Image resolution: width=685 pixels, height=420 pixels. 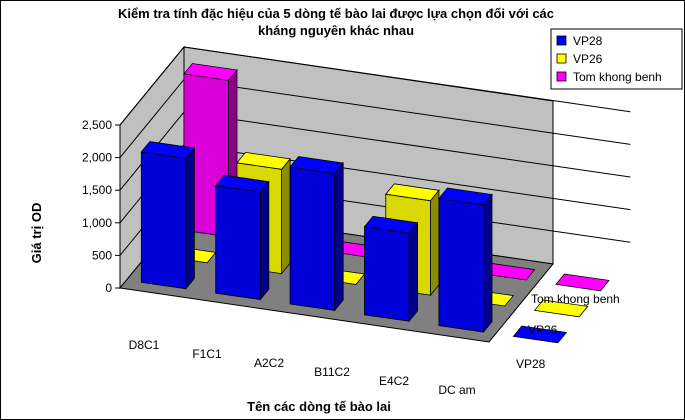 I want to click on y-tick-label: 2,000, so click(x=97, y=158).